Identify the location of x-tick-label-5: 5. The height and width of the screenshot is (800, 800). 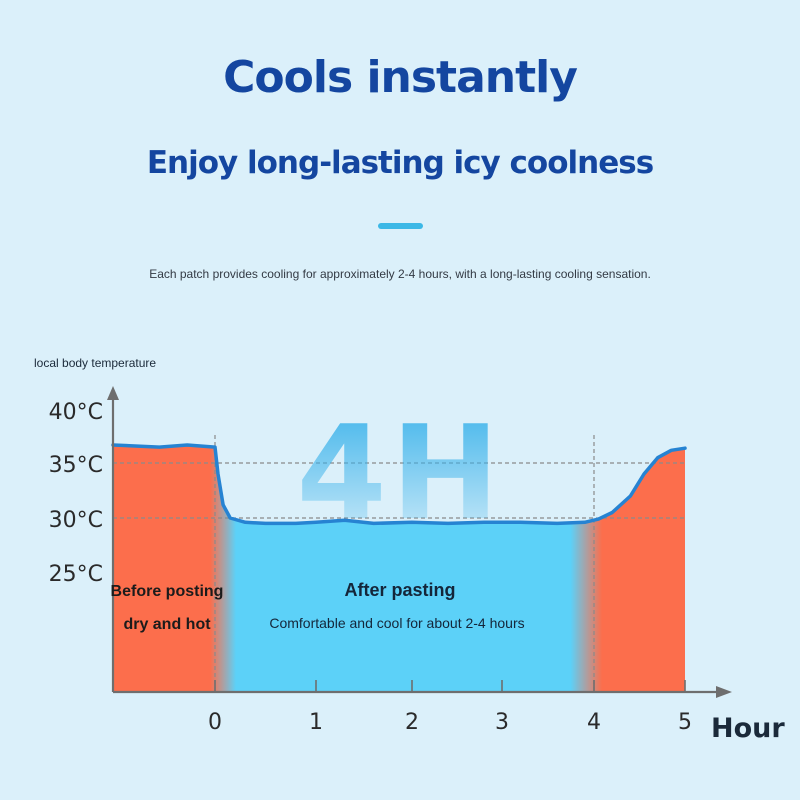
(685, 722).